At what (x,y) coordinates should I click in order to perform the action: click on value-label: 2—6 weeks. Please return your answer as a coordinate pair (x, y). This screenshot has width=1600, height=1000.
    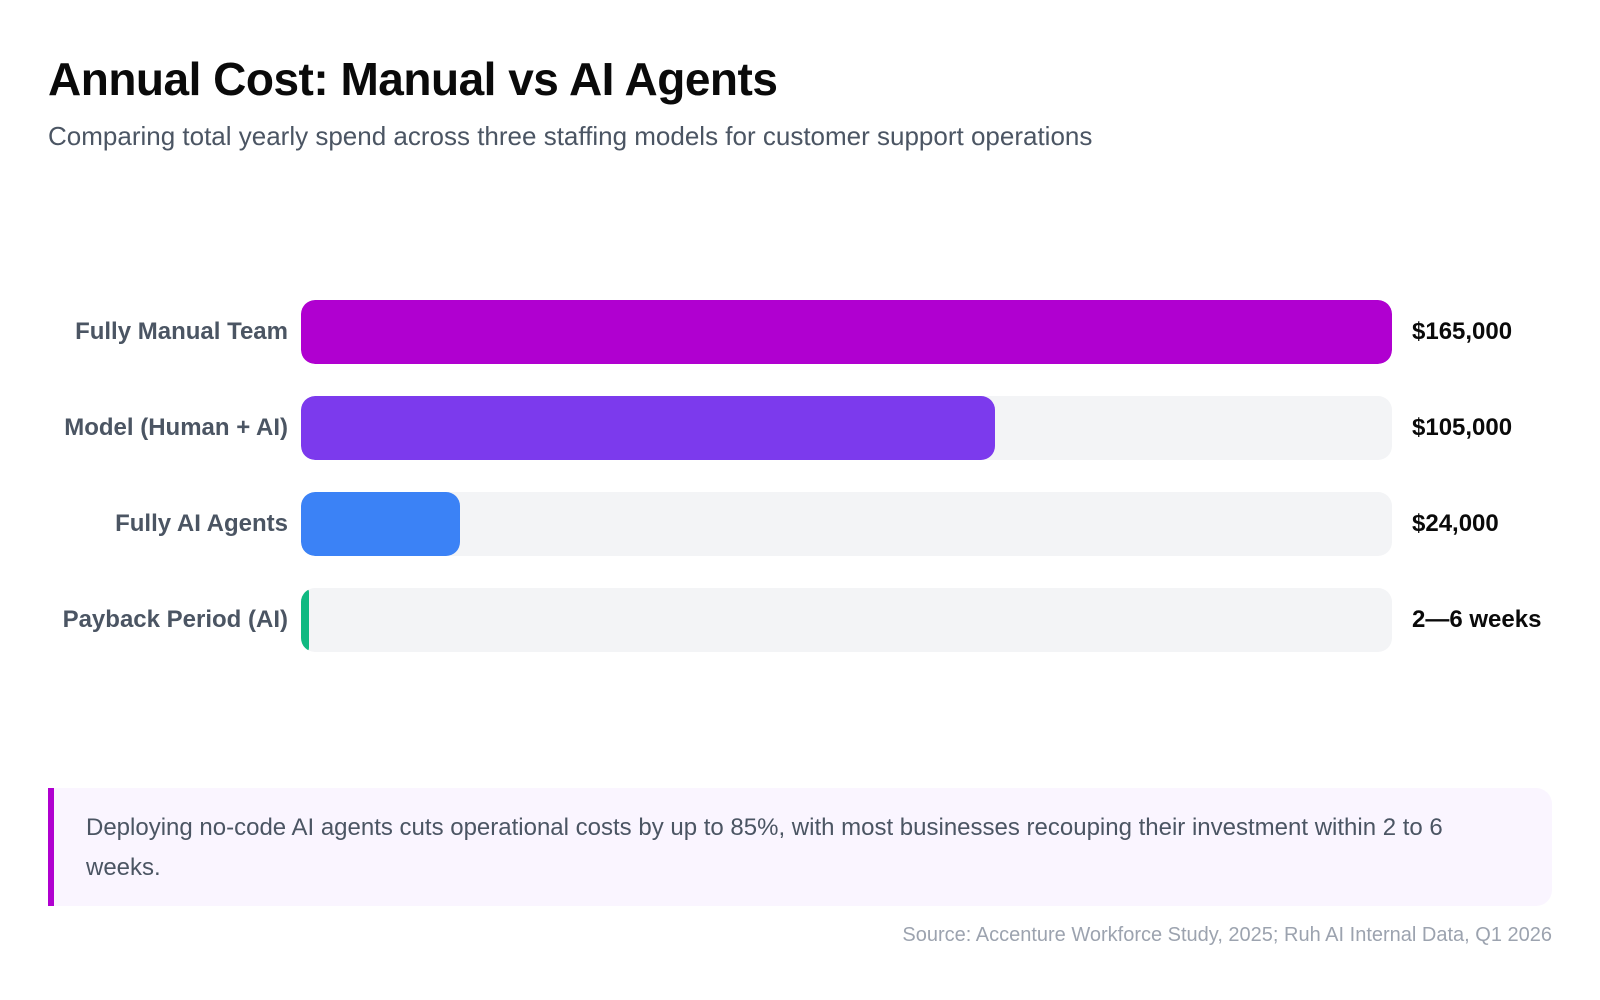
    Looking at the image, I should click on (1477, 619).